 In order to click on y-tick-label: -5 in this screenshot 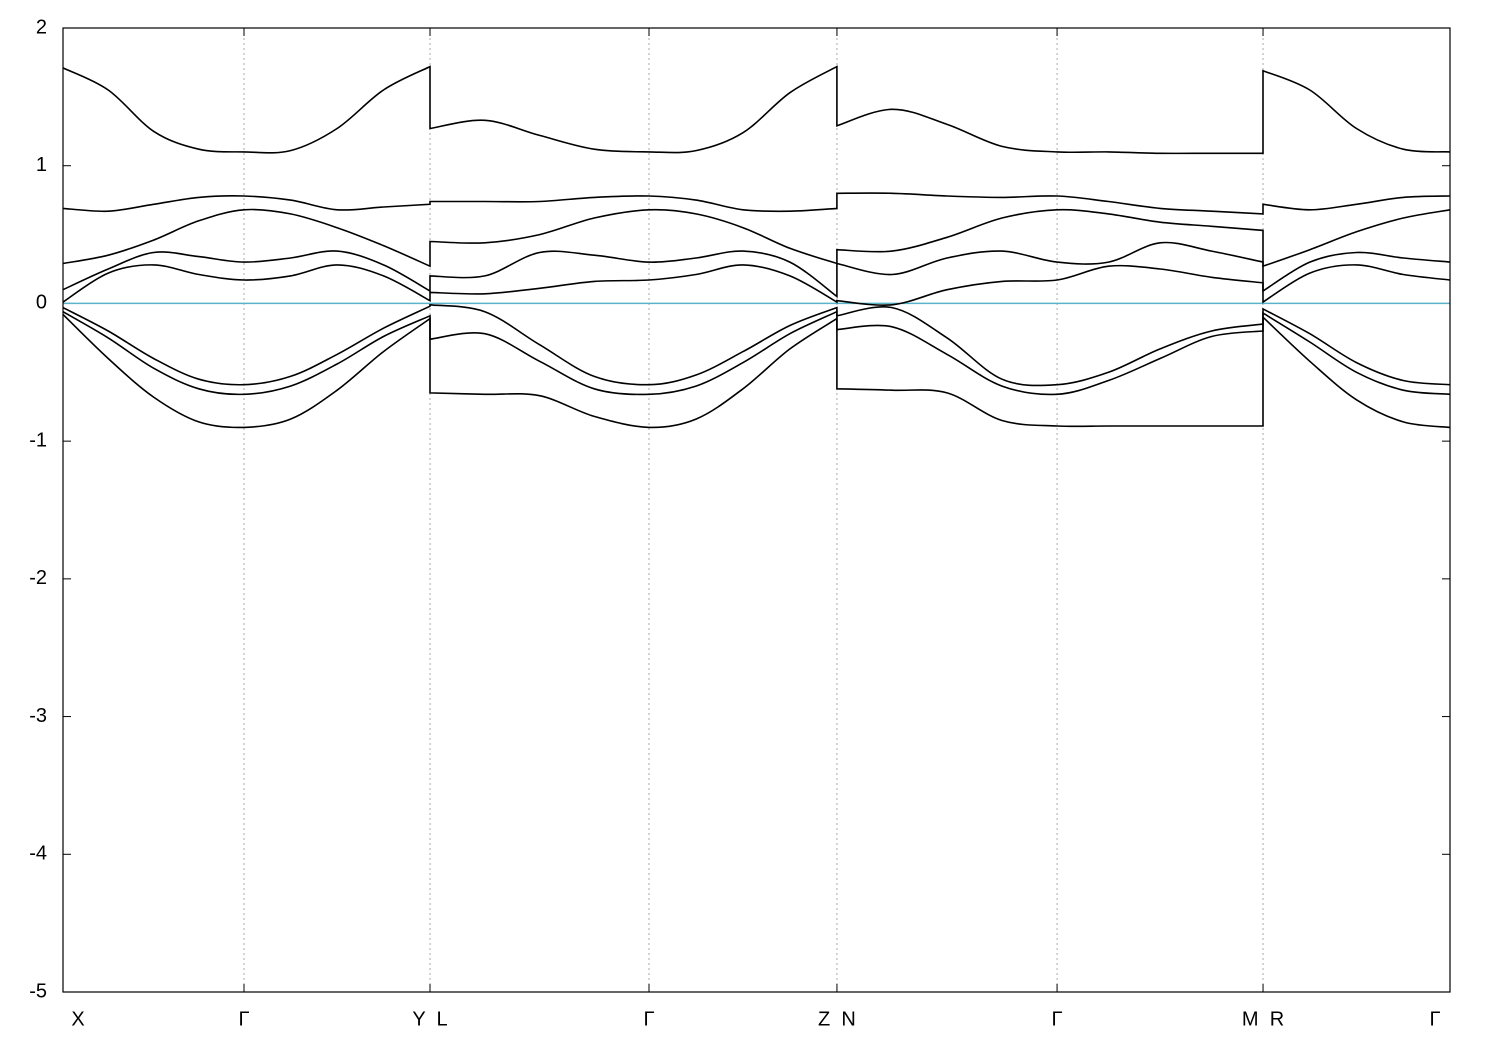, I will do `click(38, 991)`.